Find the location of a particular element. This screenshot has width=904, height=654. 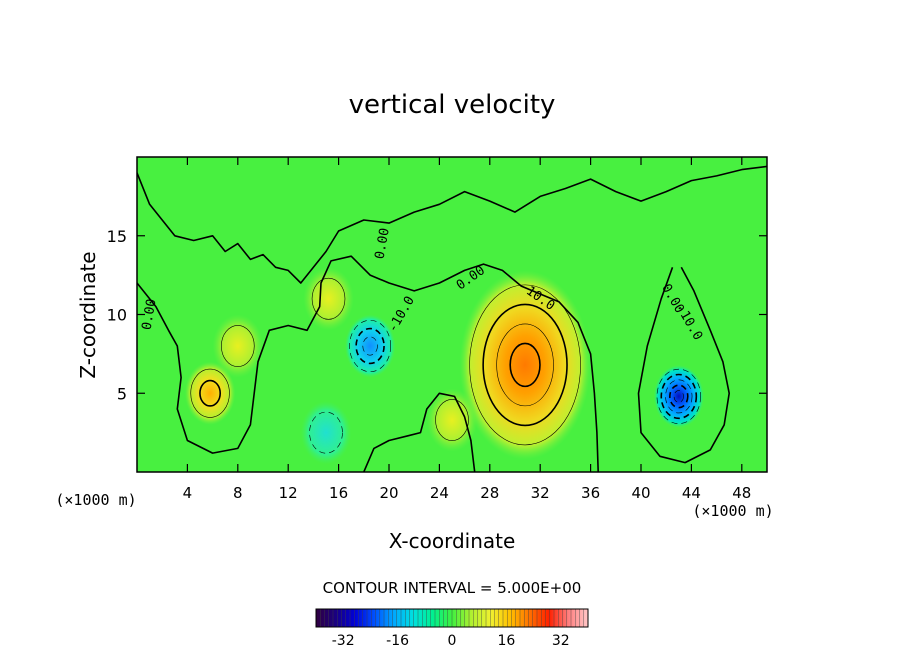

colorbar: -32 -16 0 16 32 is located at coordinates (452, 628).